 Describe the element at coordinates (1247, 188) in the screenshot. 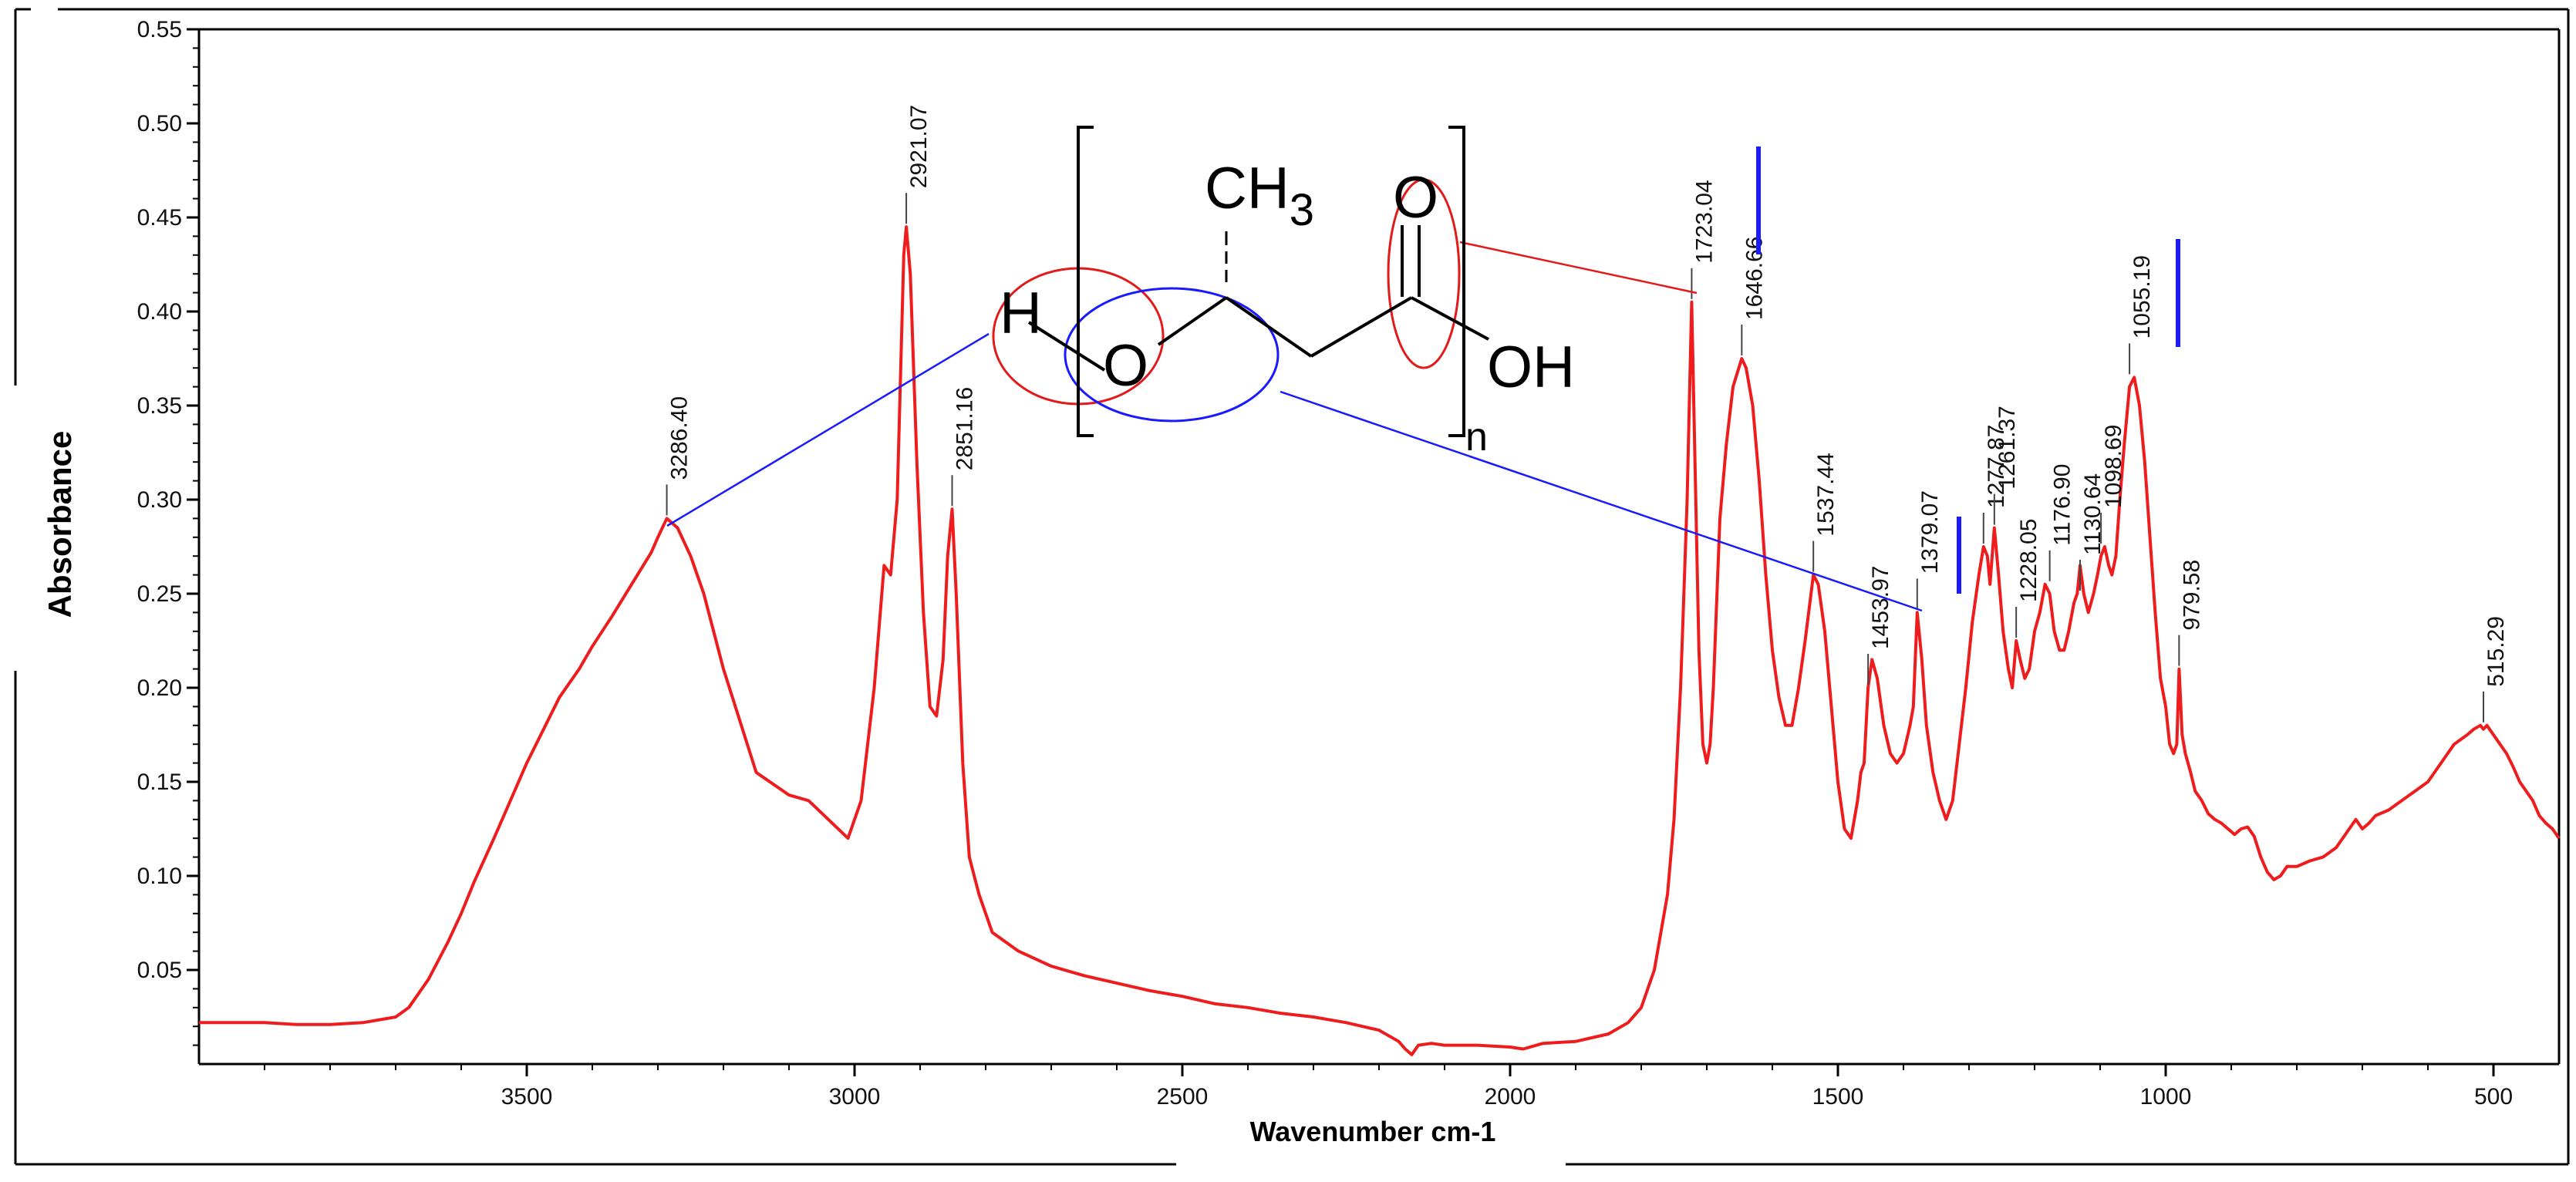

I see `ch3-label: CH` at that location.